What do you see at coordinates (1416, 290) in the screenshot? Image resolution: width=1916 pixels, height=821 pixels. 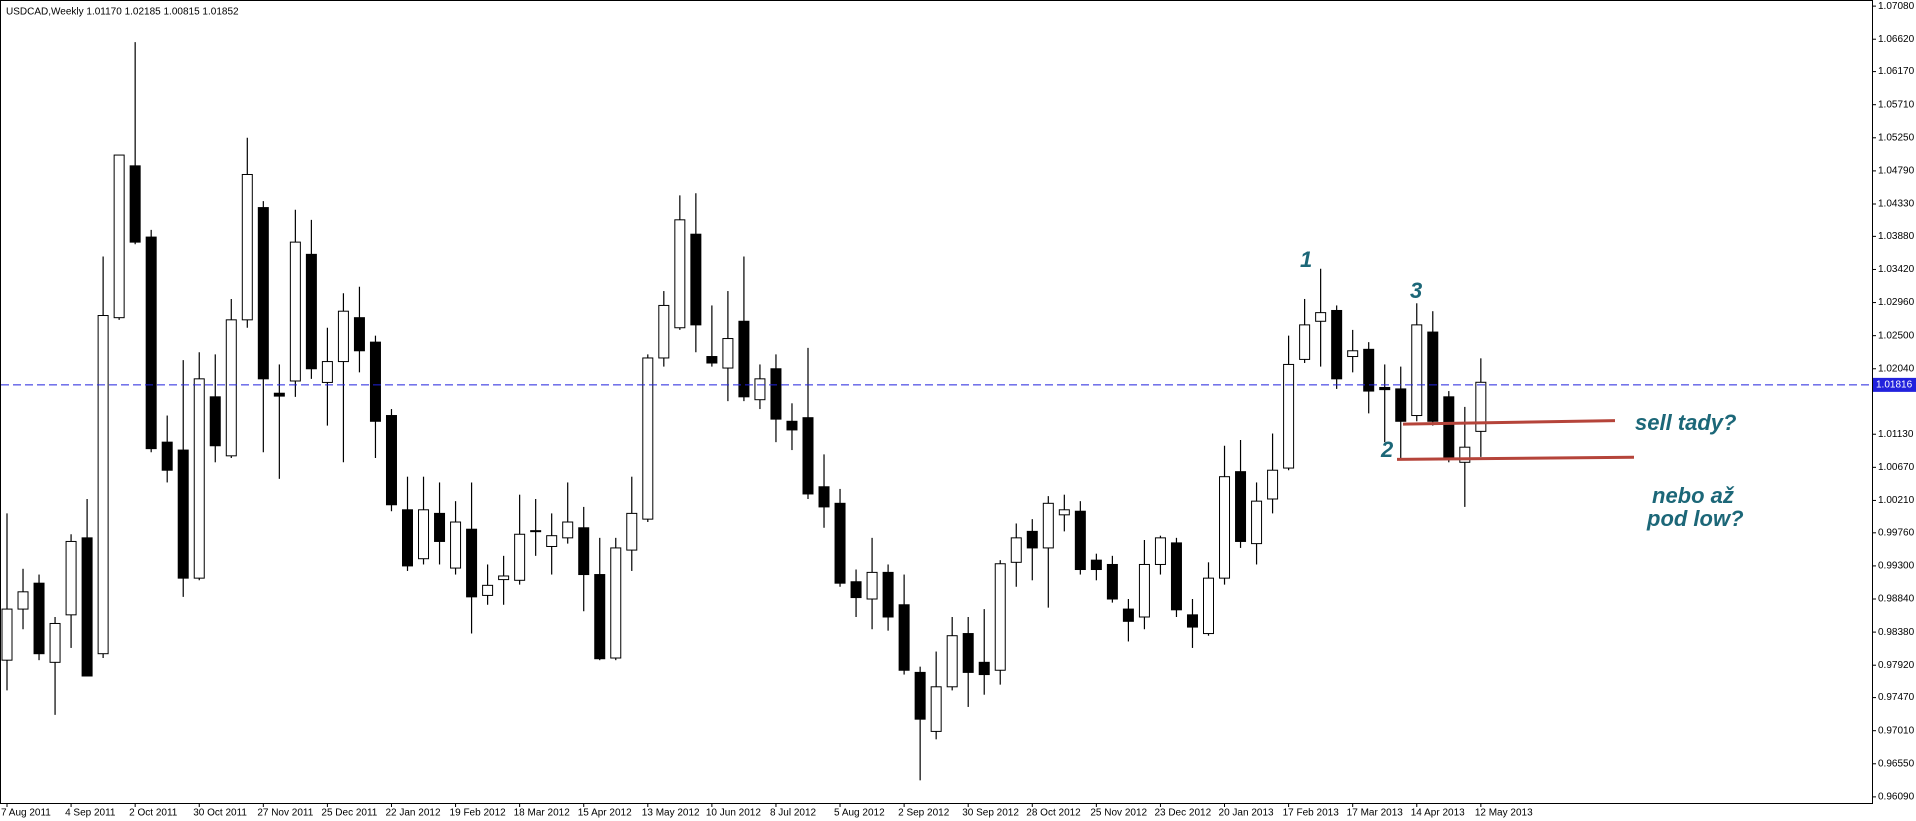 I see `annotation: 3` at bounding box center [1416, 290].